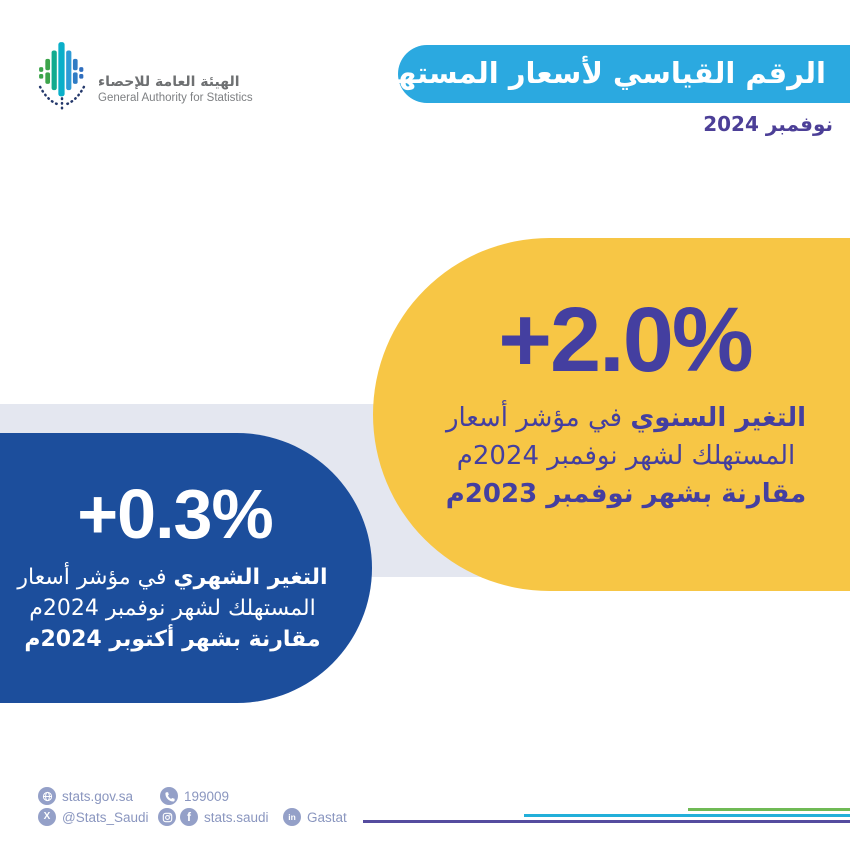 The width and height of the screenshot is (850, 850). I want to click on monthly-line-2: المستهلك لشهر نوفمبر 2024م, so click(172, 608).